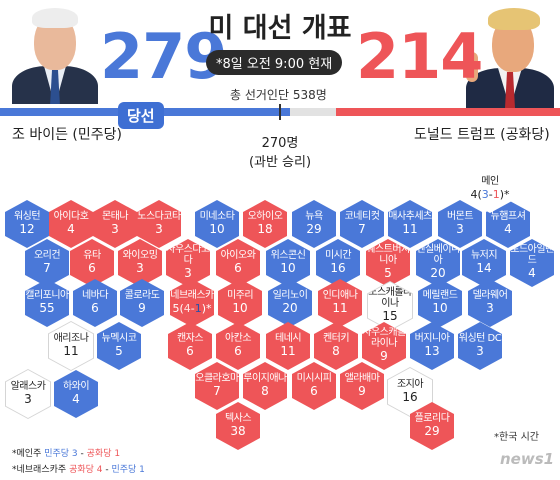  Describe the element at coordinates (140, 255) in the screenshot. I see `state-wy-name: 와이오밍` at that location.